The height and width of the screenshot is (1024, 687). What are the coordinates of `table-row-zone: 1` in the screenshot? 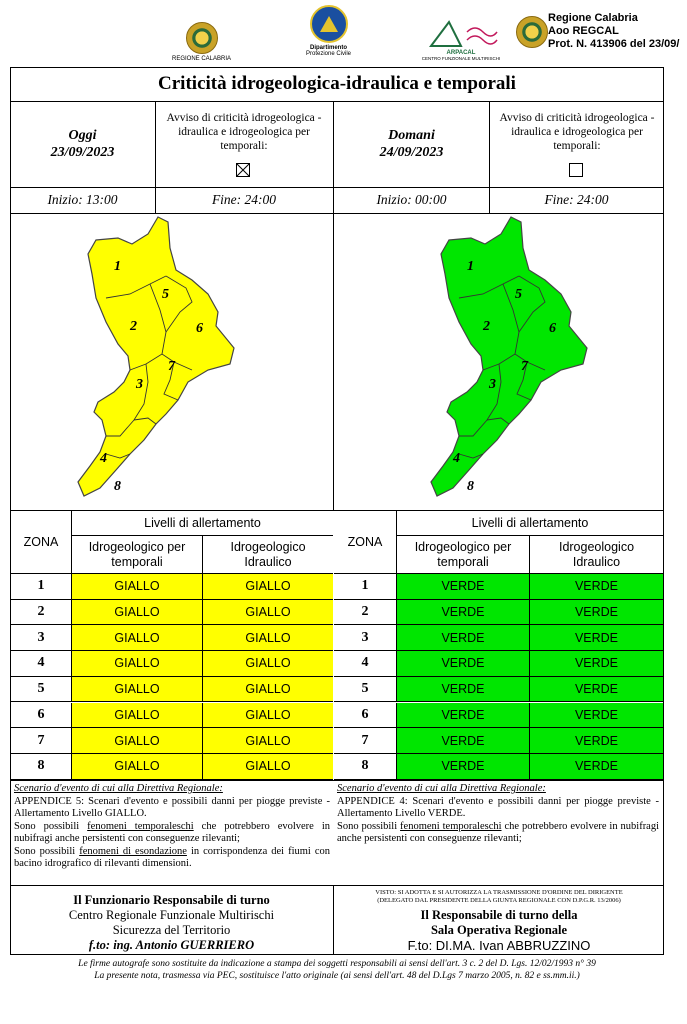 It's located at (41, 587).